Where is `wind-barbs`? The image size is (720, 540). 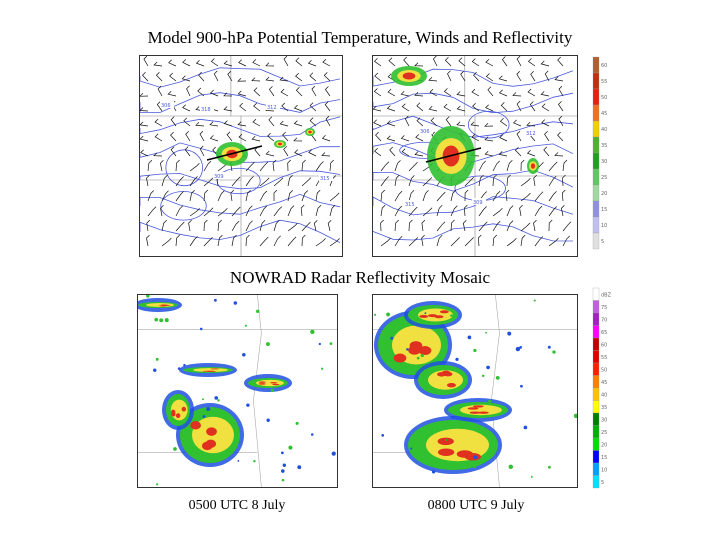 wind-barbs is located at coordinates (240, 151).